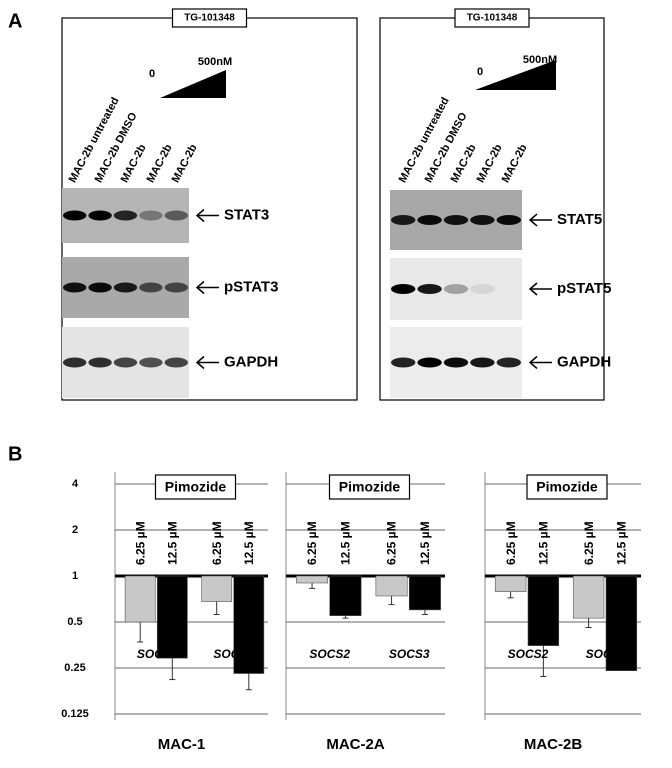 The height and width of the screenshot is (768, 672). Describe the element at coordinates (246, 214) in the screenshot. I see `protein-label: STAT3` at that location.